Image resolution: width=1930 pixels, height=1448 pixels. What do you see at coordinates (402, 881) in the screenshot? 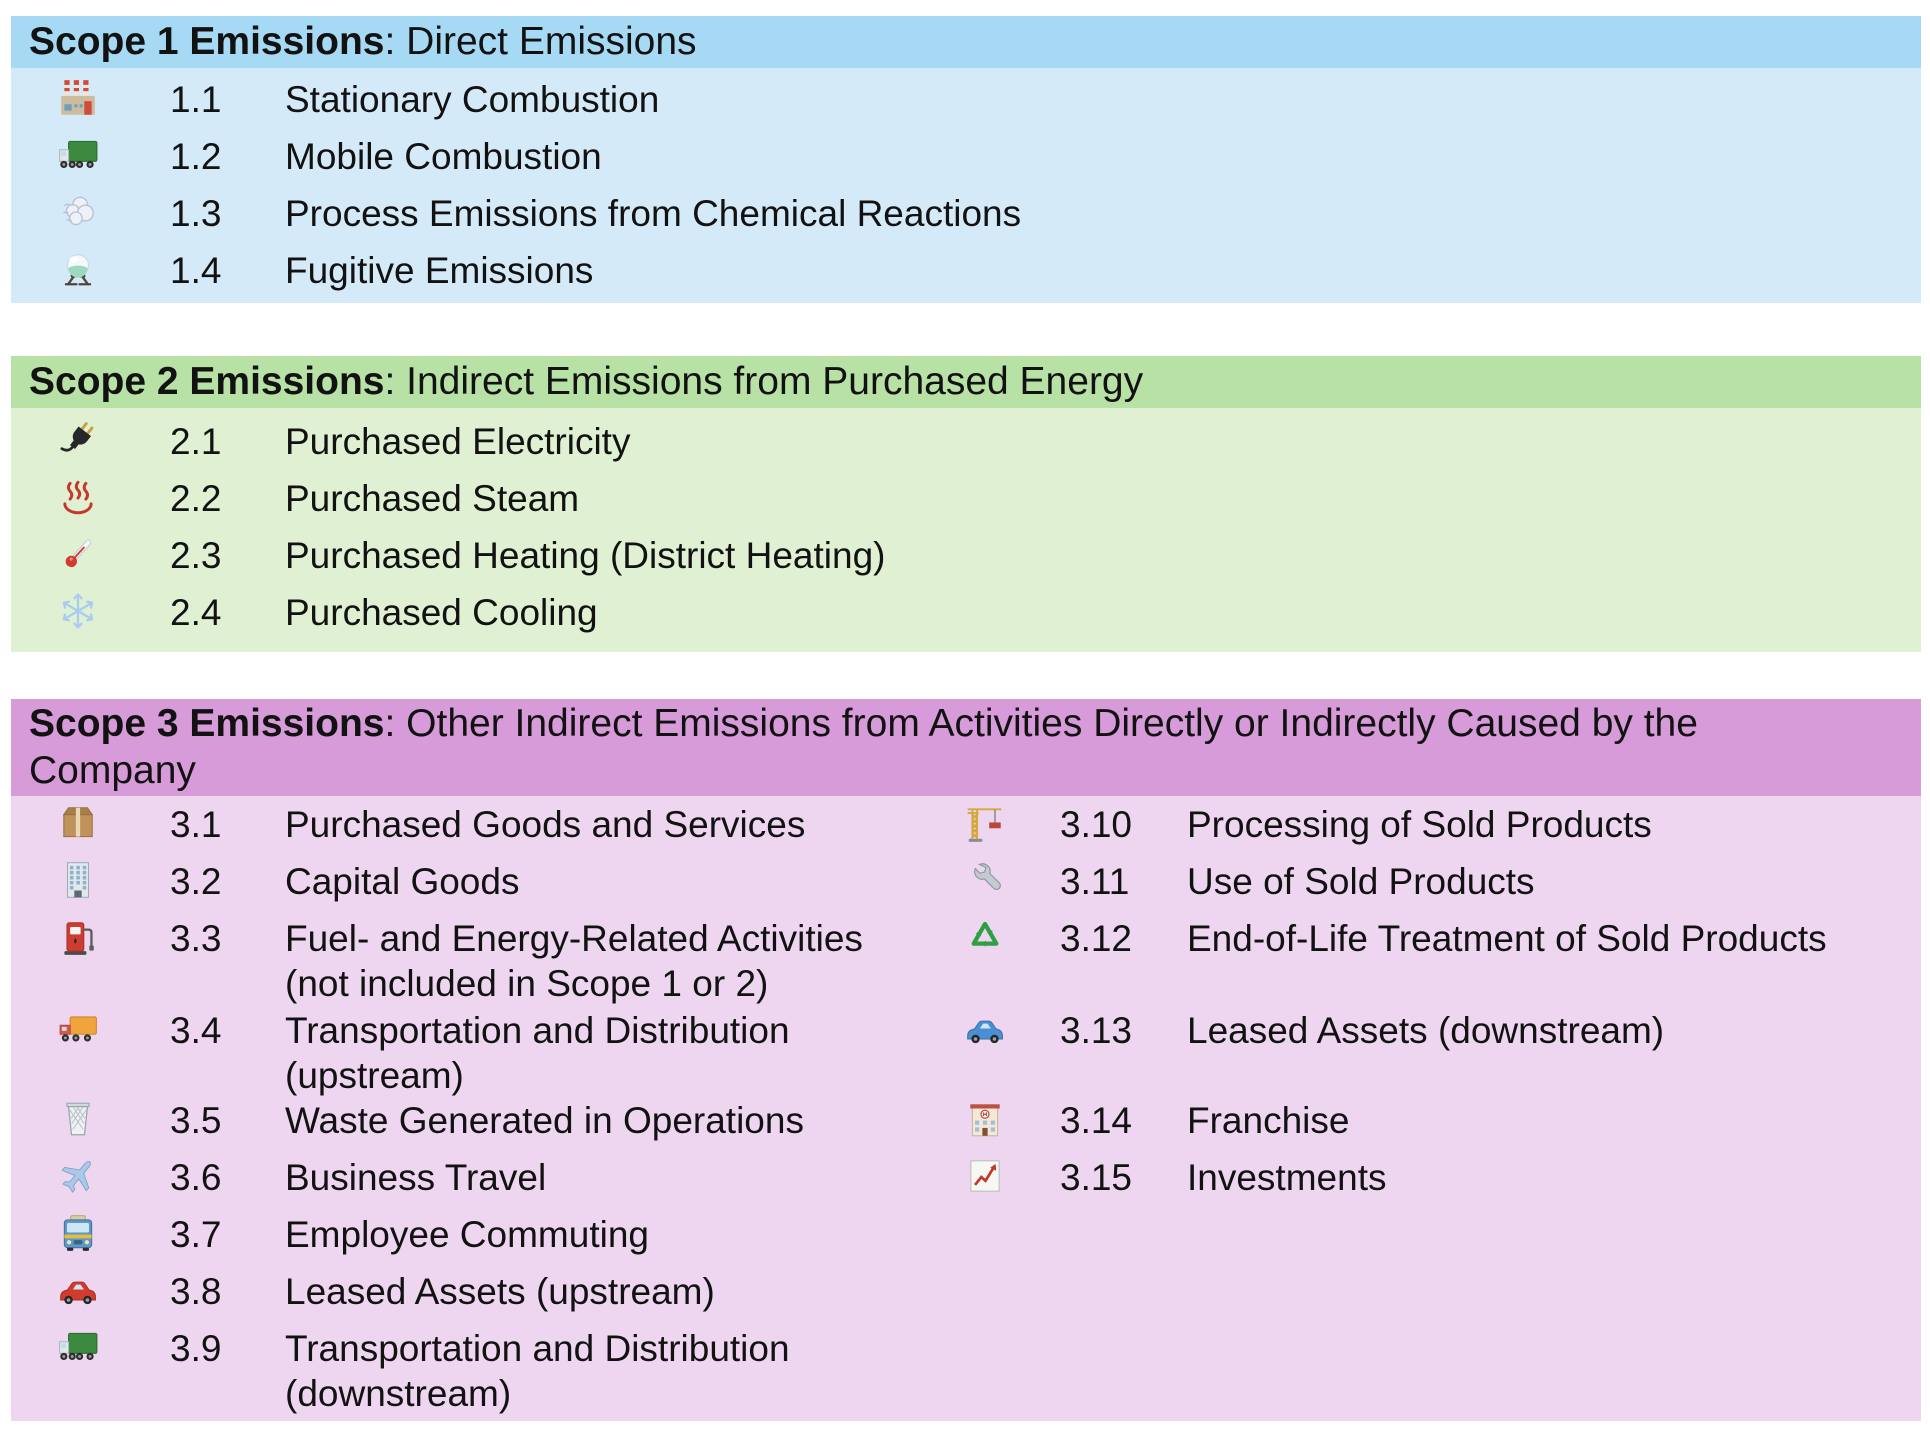
I see `category-label: Capital Goods` at bounding box center [402, 881].